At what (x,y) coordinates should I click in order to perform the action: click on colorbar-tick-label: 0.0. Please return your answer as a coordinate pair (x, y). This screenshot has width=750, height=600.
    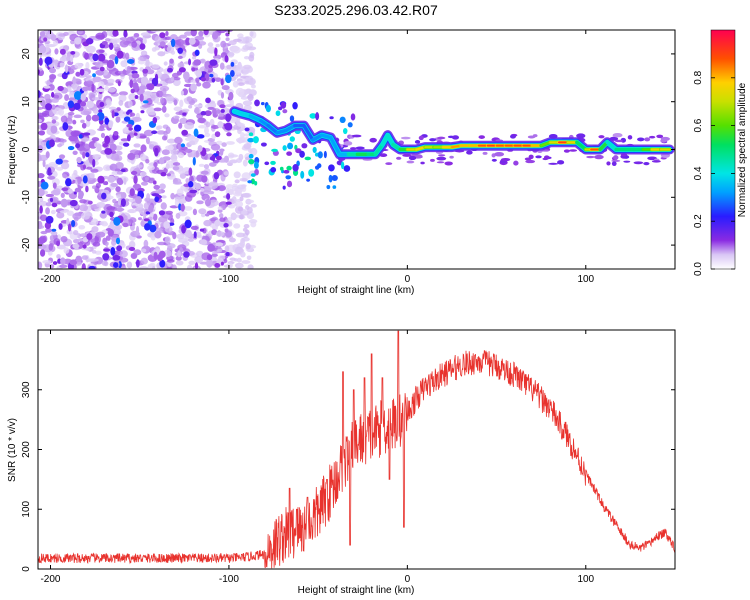
    Looking at the image, I should click on (698, 269).